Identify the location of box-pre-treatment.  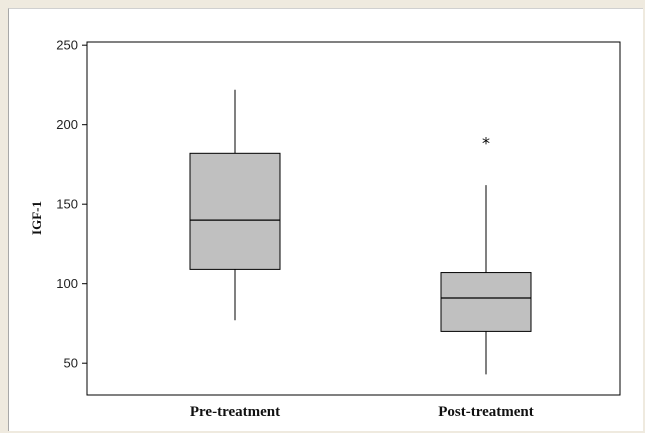
(235, 205).